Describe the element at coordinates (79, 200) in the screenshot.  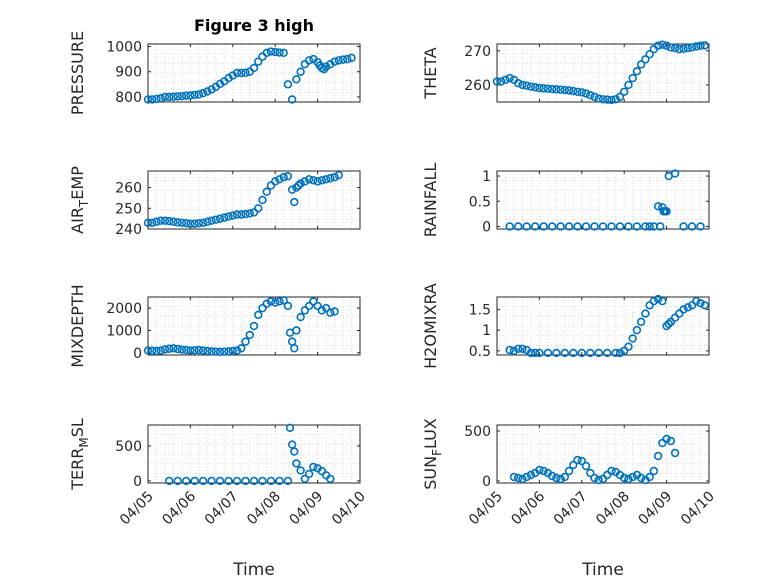
I see `y-axis-label: AIRTEMP` at that location.